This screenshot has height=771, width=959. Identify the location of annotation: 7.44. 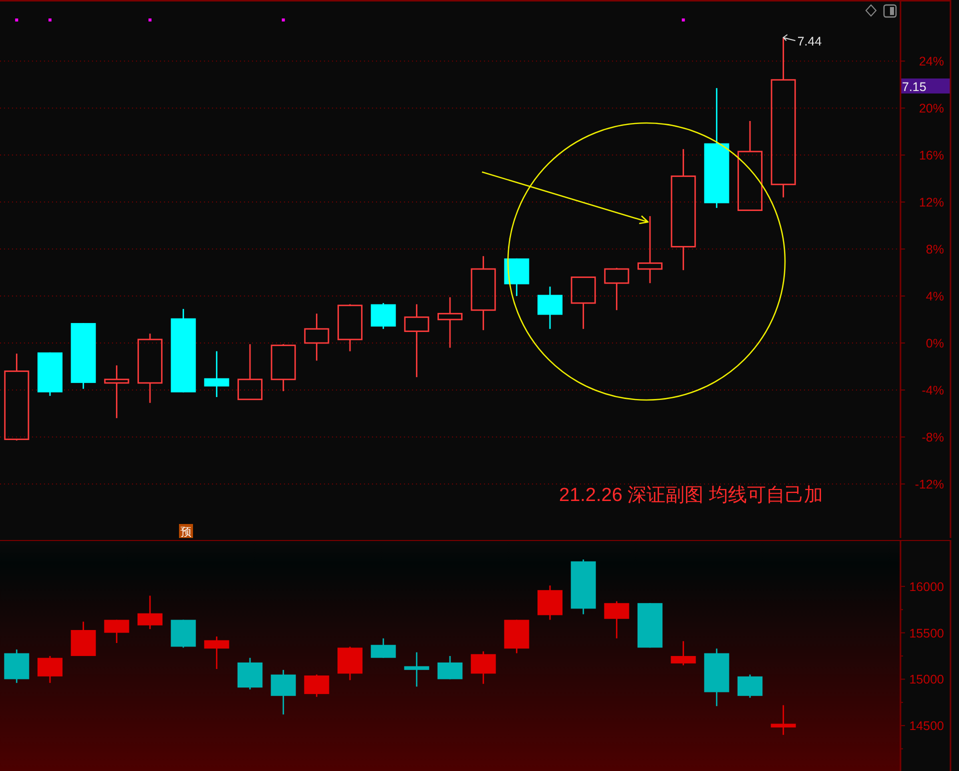
(809, 41).